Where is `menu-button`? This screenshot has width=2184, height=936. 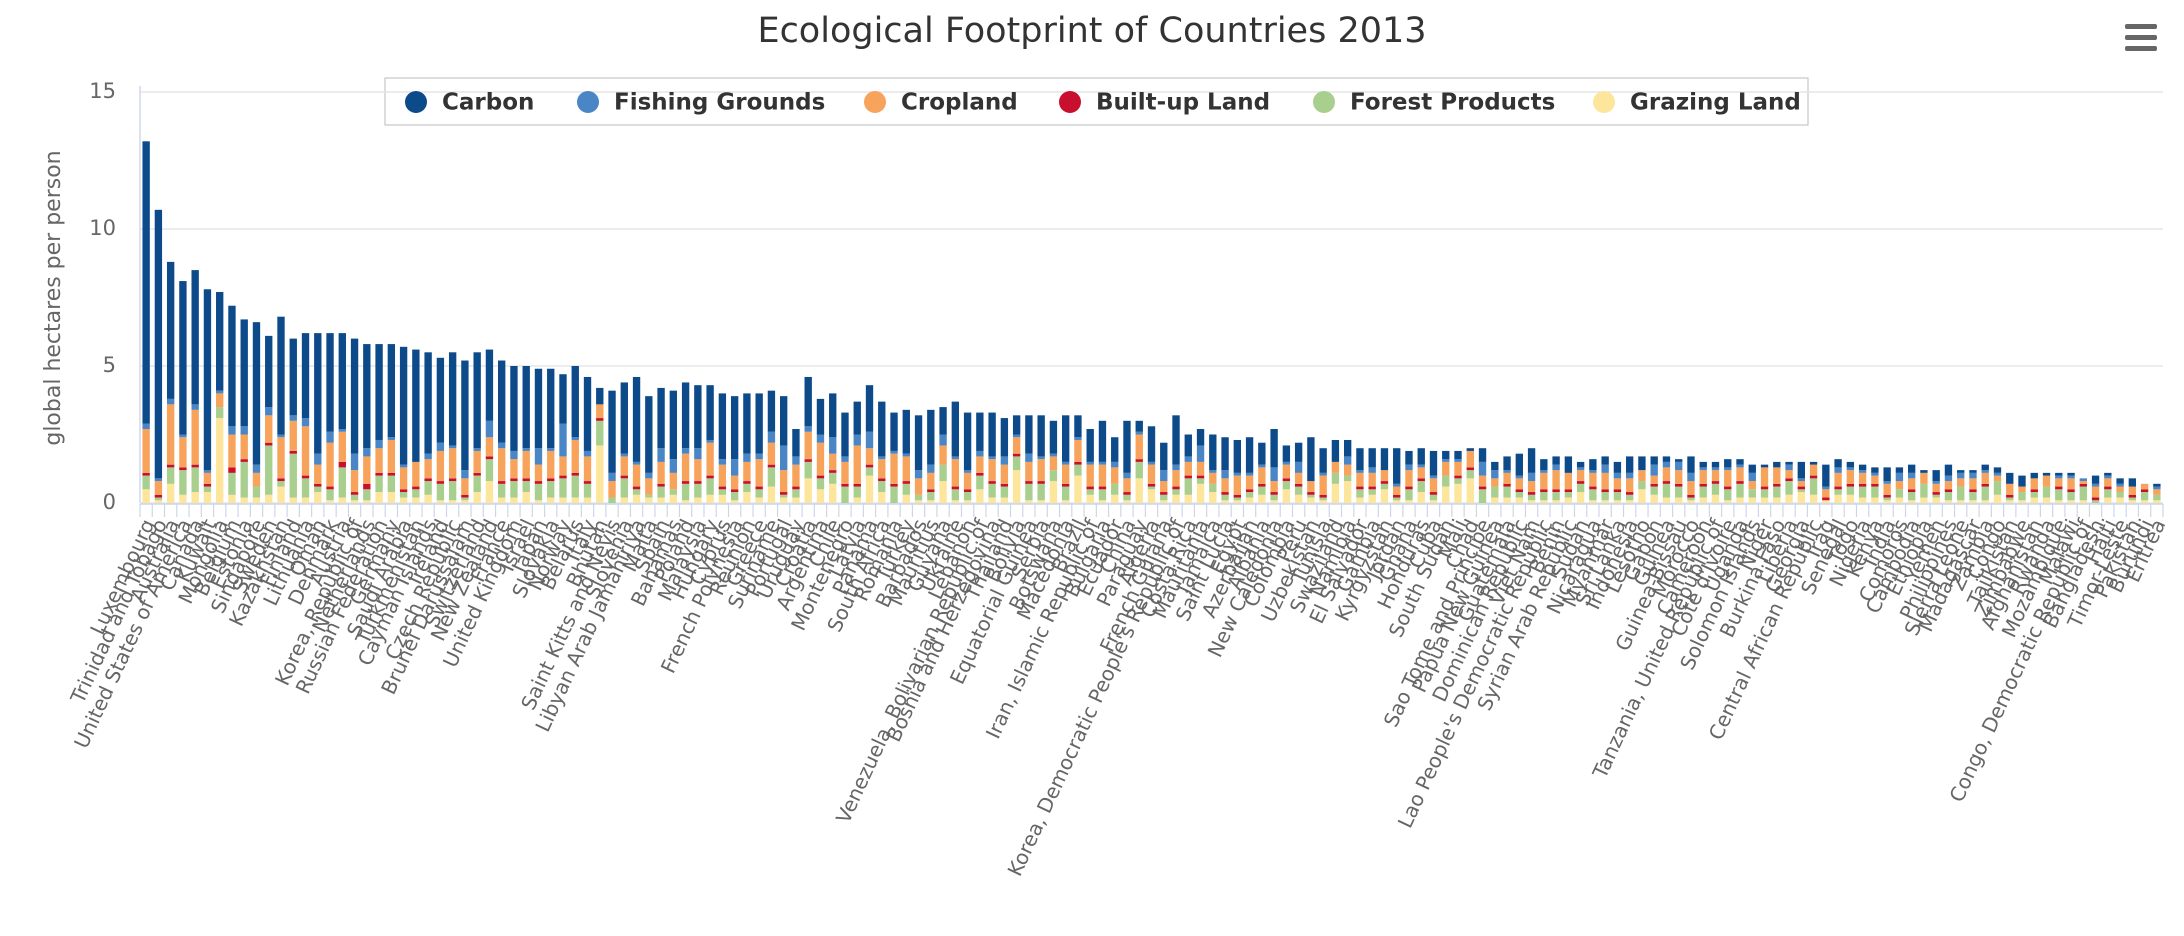
menu-button is located at coordinates (2141, 37).